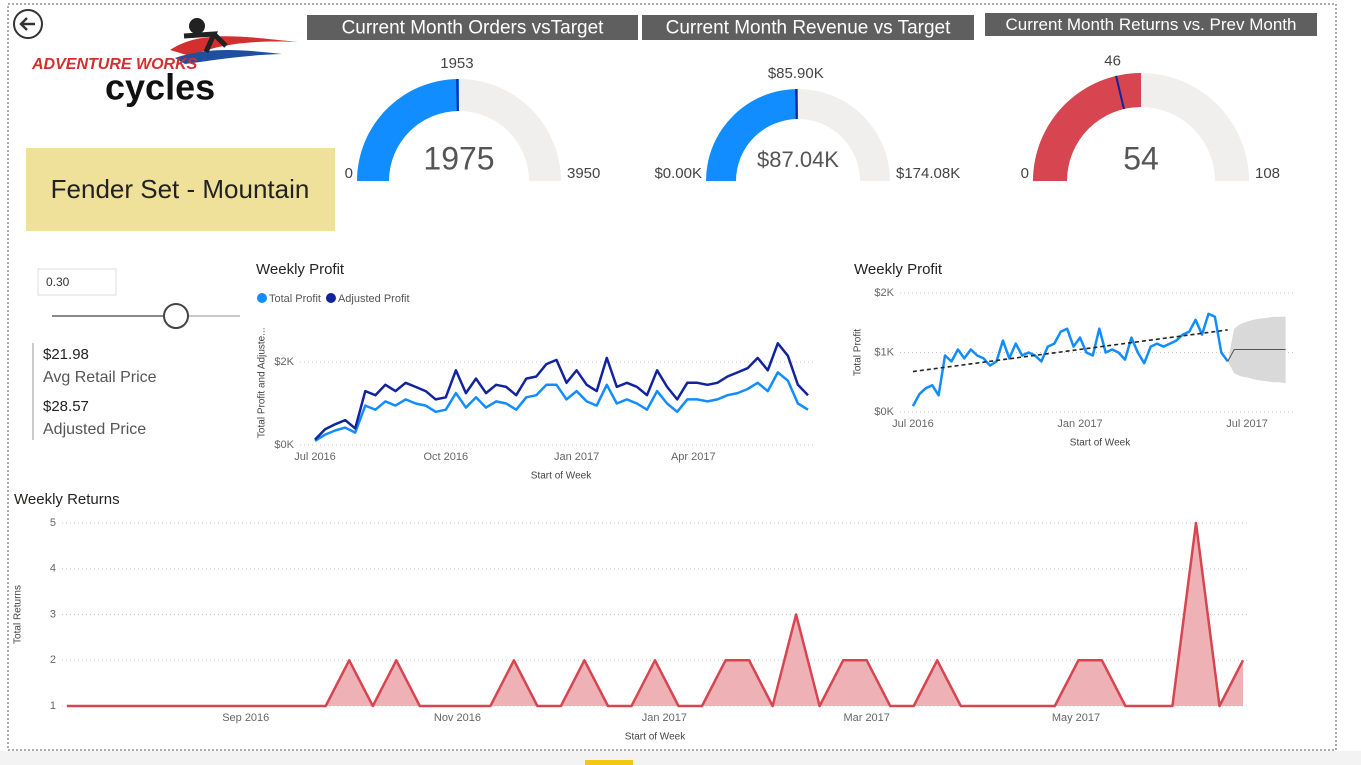 The image size is (1361, 765). What do you see at coordinates (53, 569) in the screenshot?
I see `y-tick-label: 4` at bounding box center [53, 569].